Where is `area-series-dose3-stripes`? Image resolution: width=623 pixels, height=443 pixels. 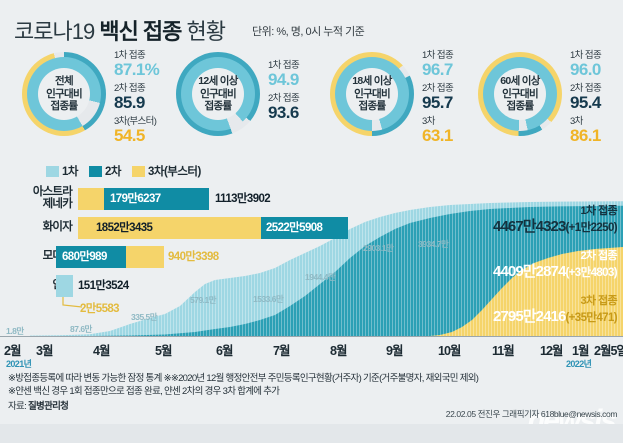
area-series-dose3-stripes is located at coordinates (526, 291).